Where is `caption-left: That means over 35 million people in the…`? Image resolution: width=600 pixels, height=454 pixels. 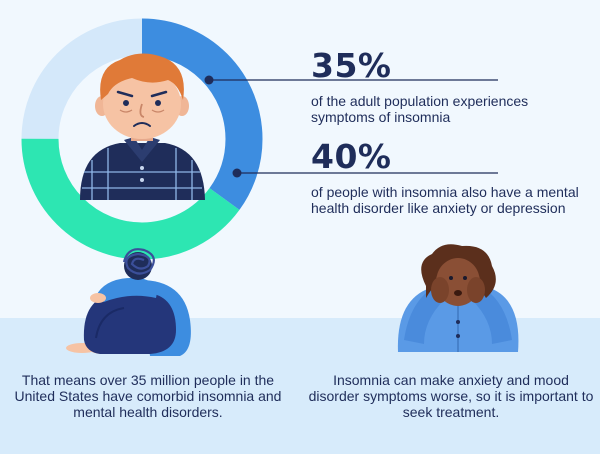 caption-left: That means over 35 million people in the… is located at coordinates (148, 396).